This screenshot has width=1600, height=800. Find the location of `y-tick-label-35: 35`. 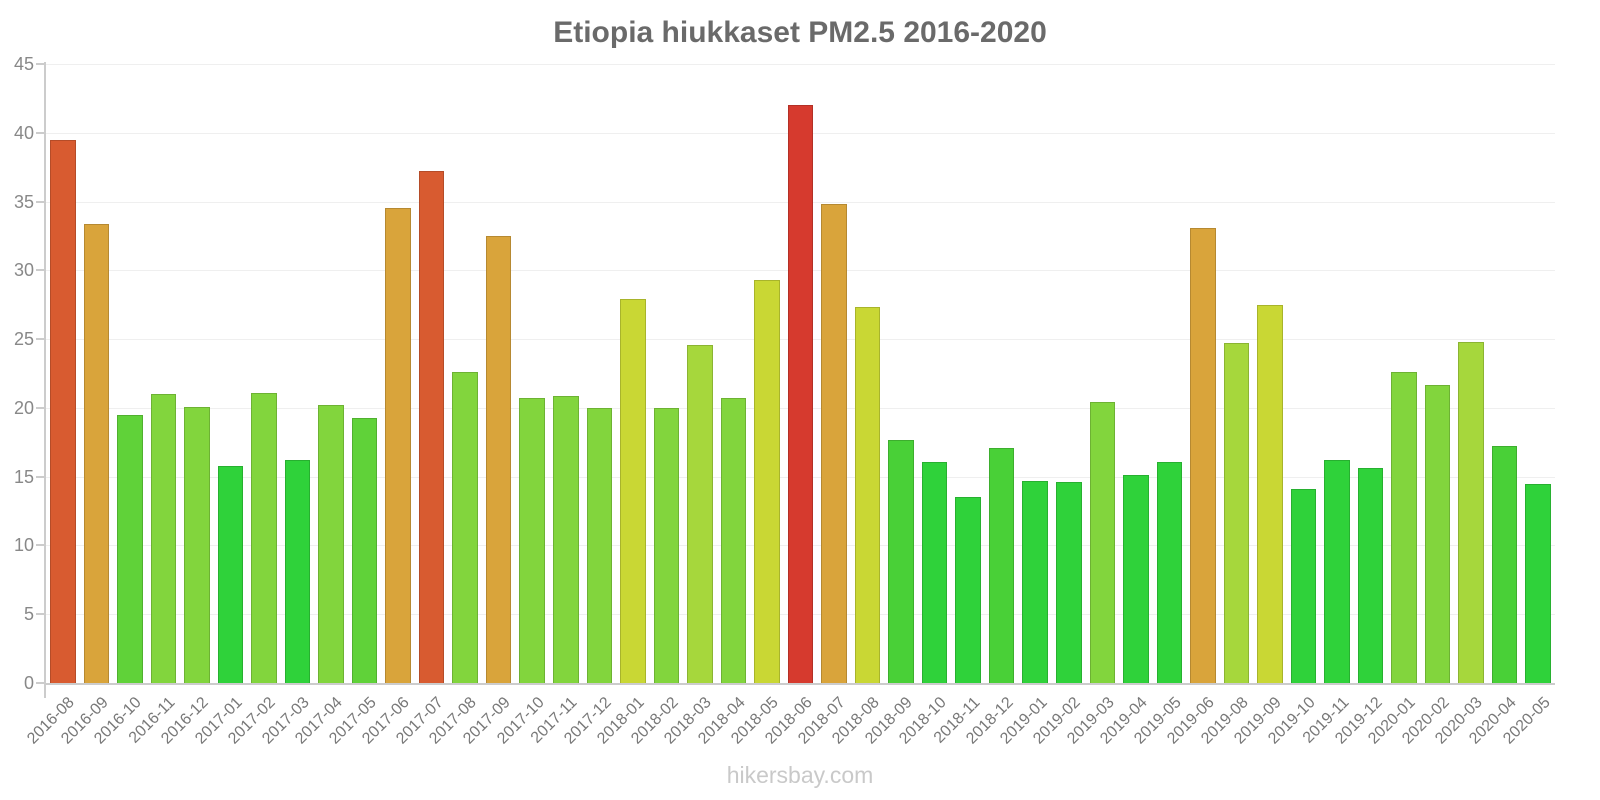

y-tick-label-35: 35 is located at coordinates (23, 201).